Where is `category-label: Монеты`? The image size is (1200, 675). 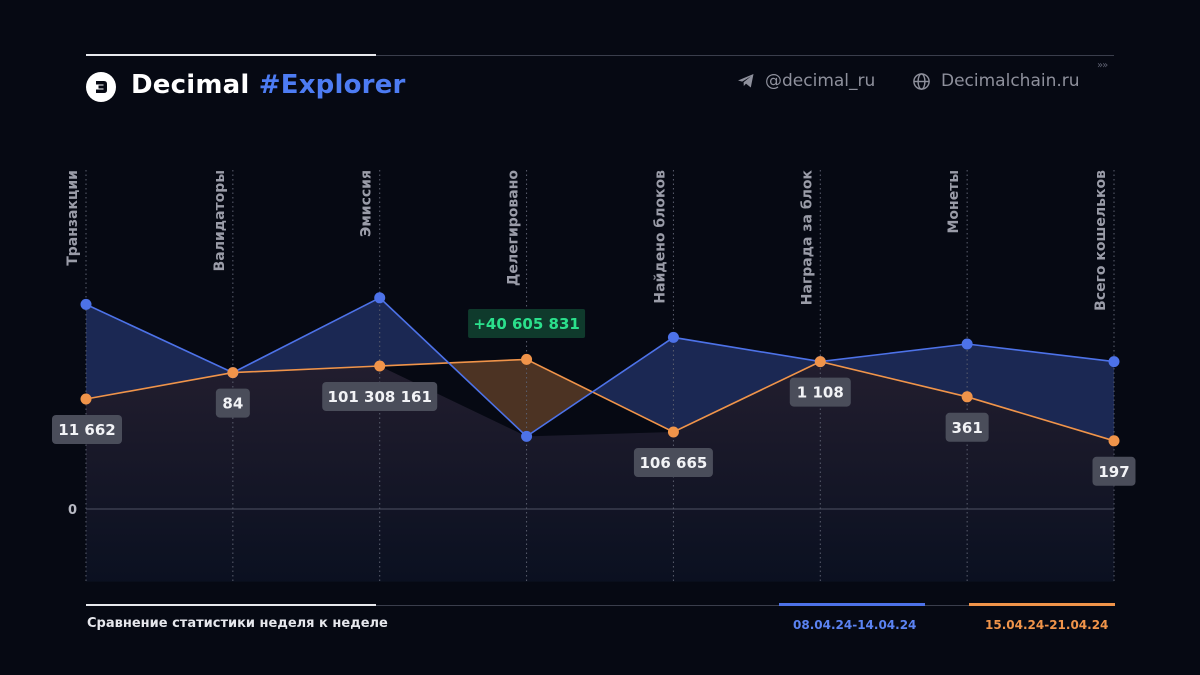 category-label: Монеты is located at coordinates (954, 202).